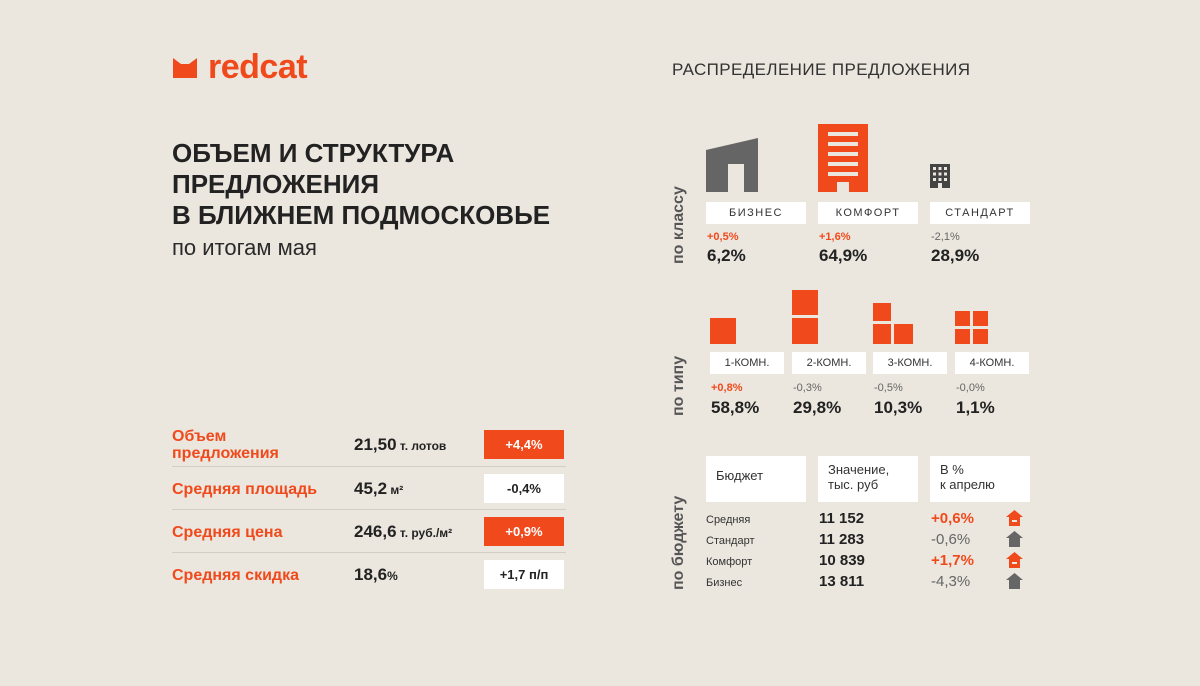 This screenshot has height=686, width=1200. I want to click on type-delta-1-room: +0,8%, so click(727, 388).